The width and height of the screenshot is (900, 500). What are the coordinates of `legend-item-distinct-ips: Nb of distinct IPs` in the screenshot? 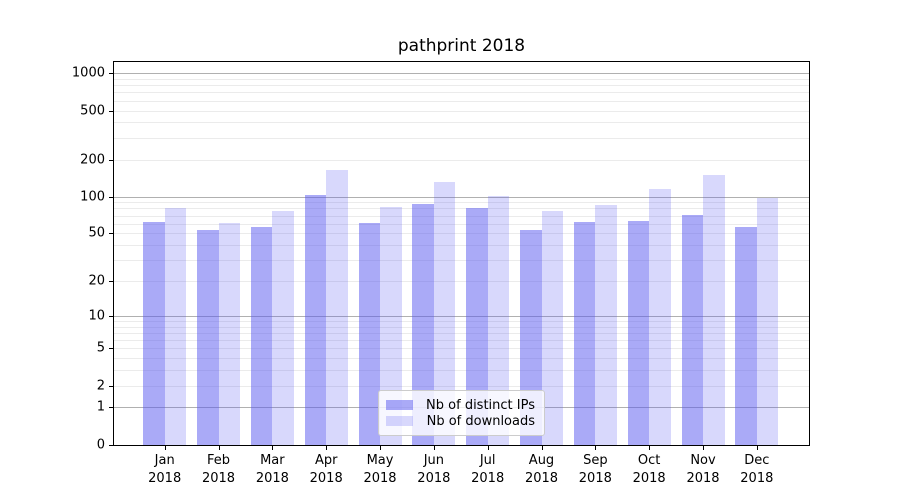 It's located at (460, 405).